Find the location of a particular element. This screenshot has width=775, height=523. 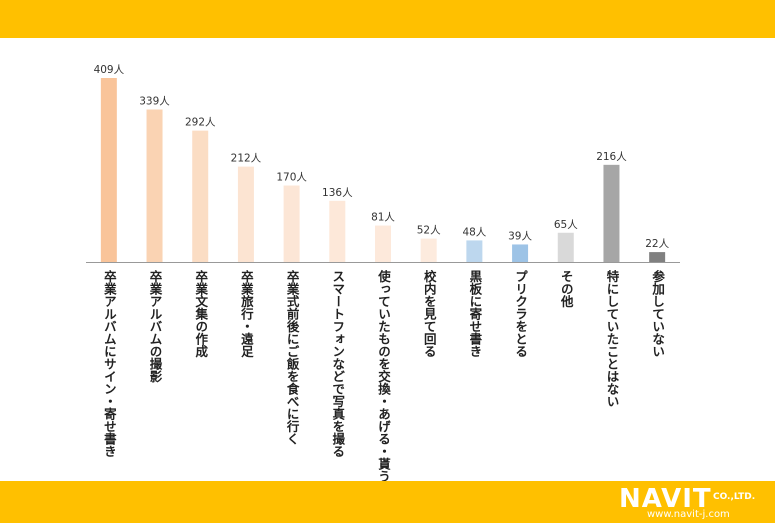

category-label-11: その他 is located at coordinates (566, 289).